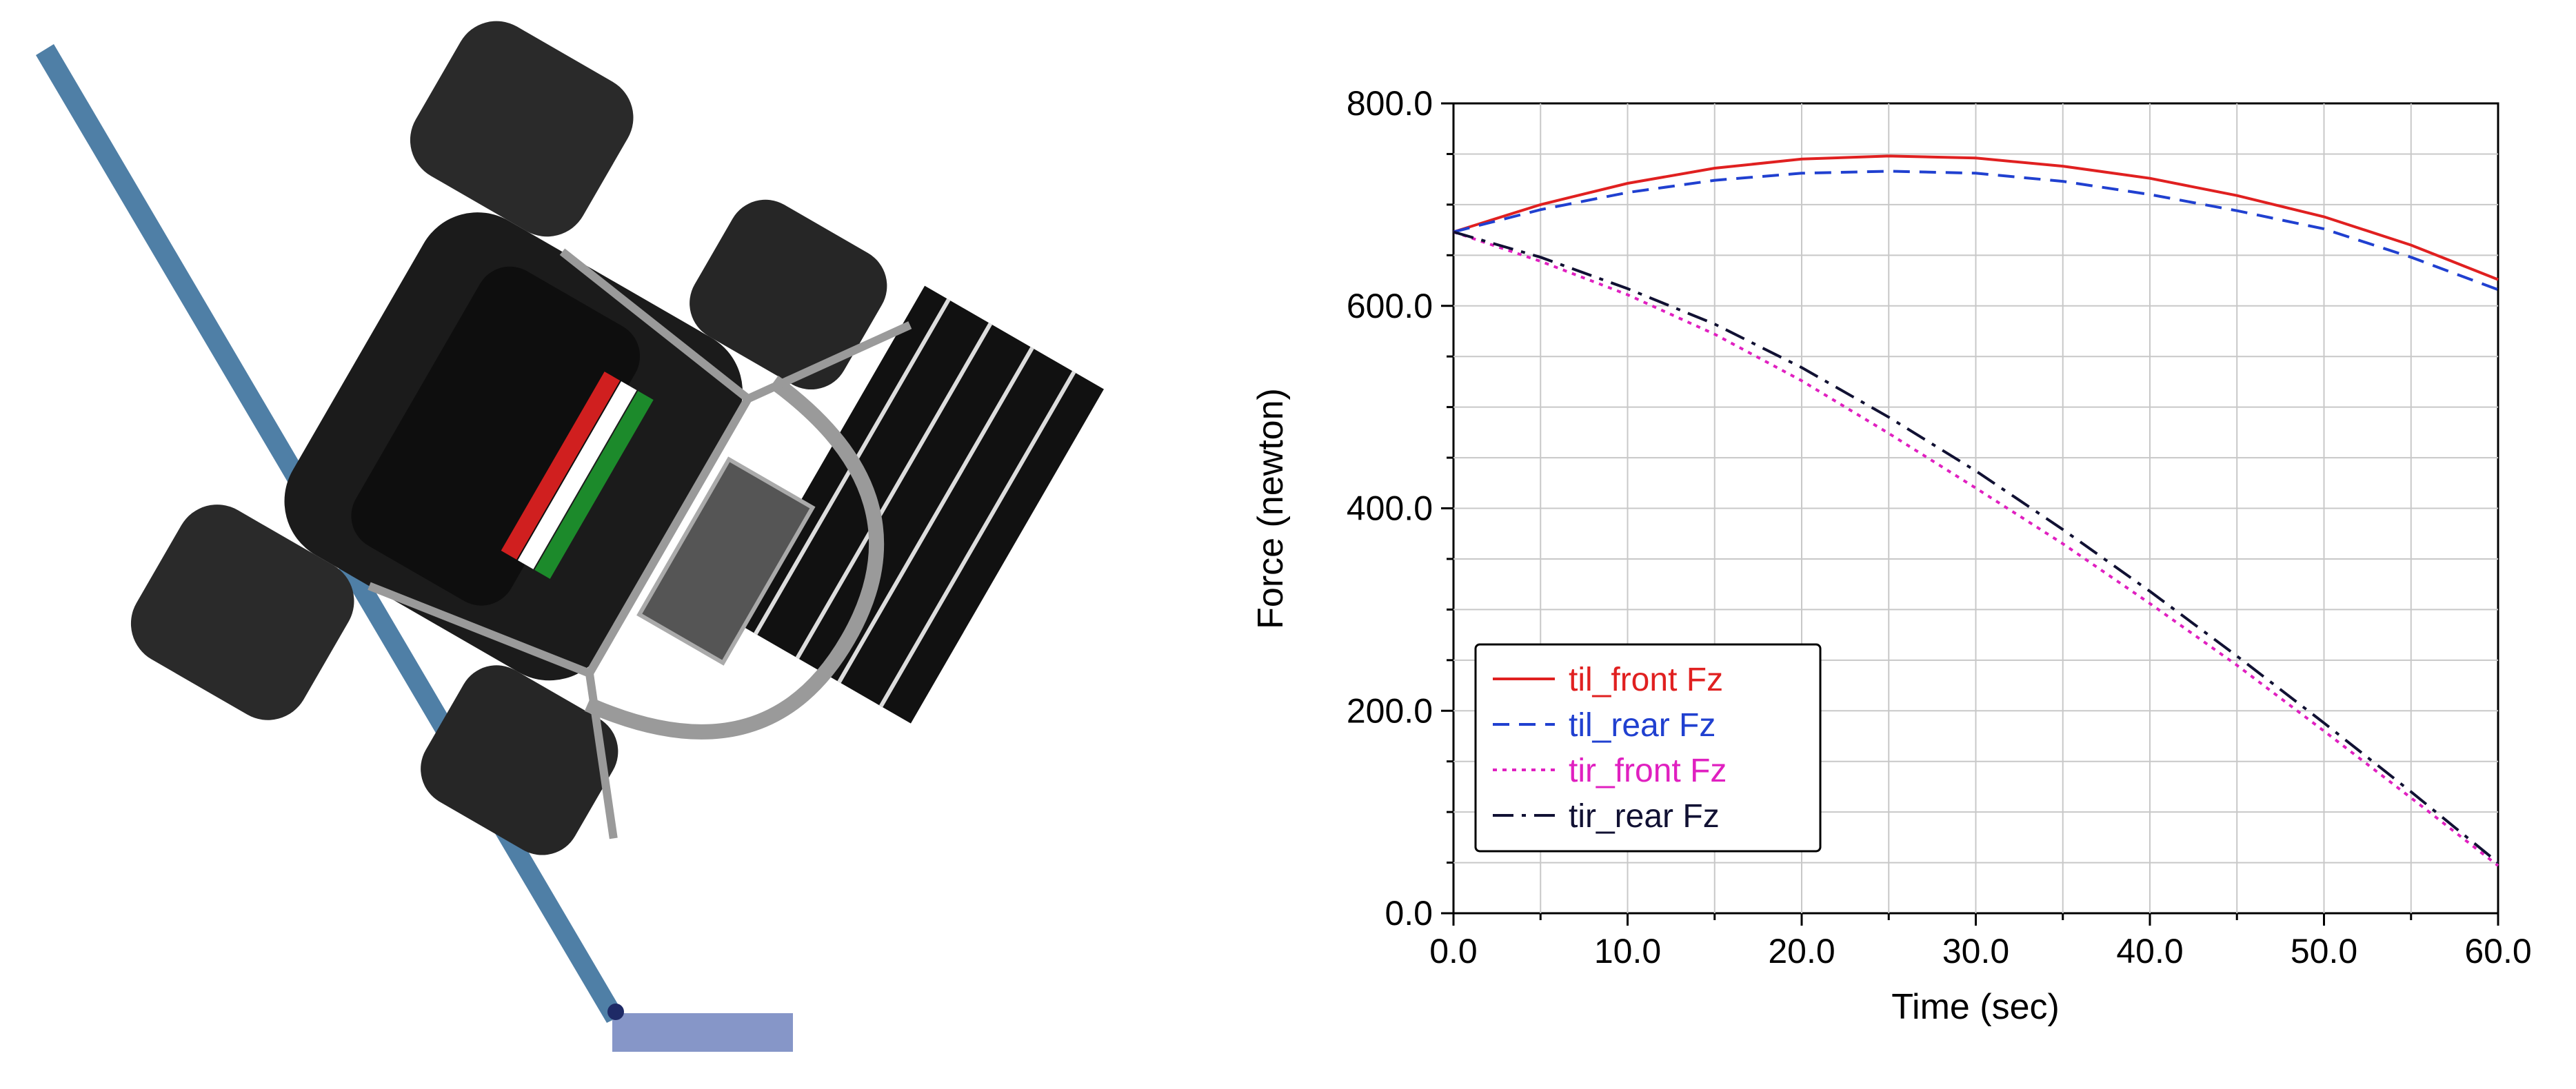 The image size is (2576, 1089). Describe the element at coordinates (1648, 771) in the screenshot. I see `legend-label: tir_front Fz` at that location.